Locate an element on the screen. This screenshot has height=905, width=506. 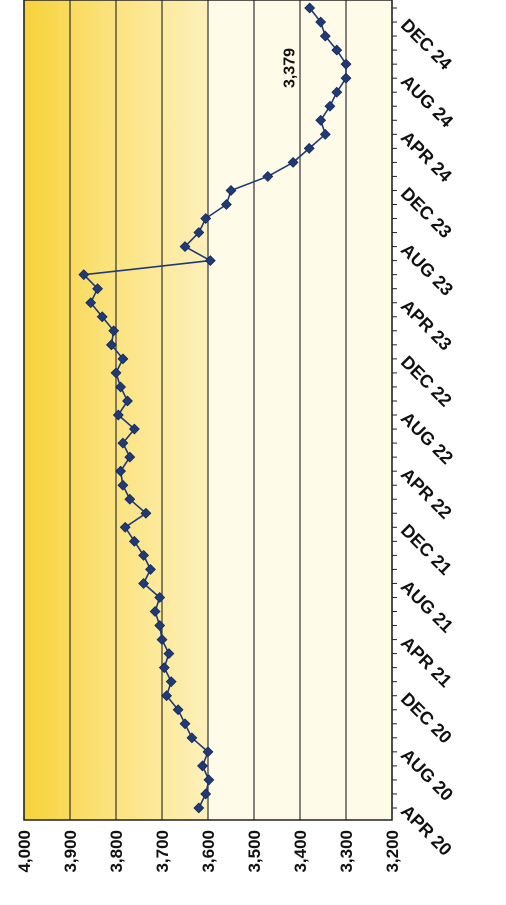
annotations: 3,379 is located at coordinates (290, 68).